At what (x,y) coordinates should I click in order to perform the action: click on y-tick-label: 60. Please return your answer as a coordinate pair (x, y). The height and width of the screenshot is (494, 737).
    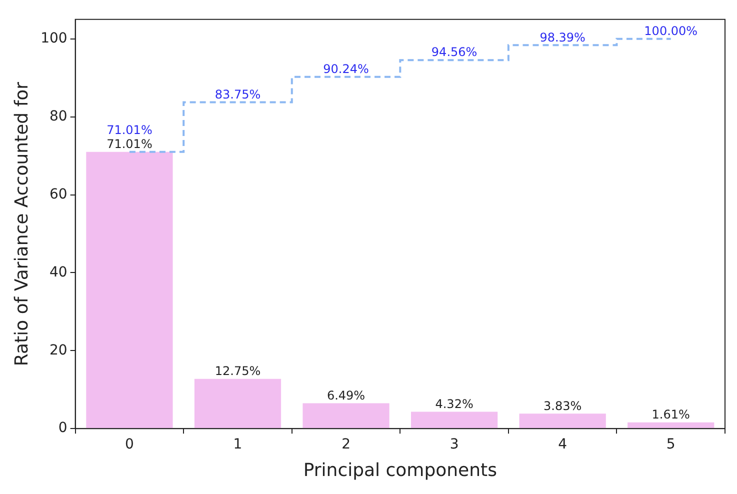
    Looking at the image, I should click on (58, 194).